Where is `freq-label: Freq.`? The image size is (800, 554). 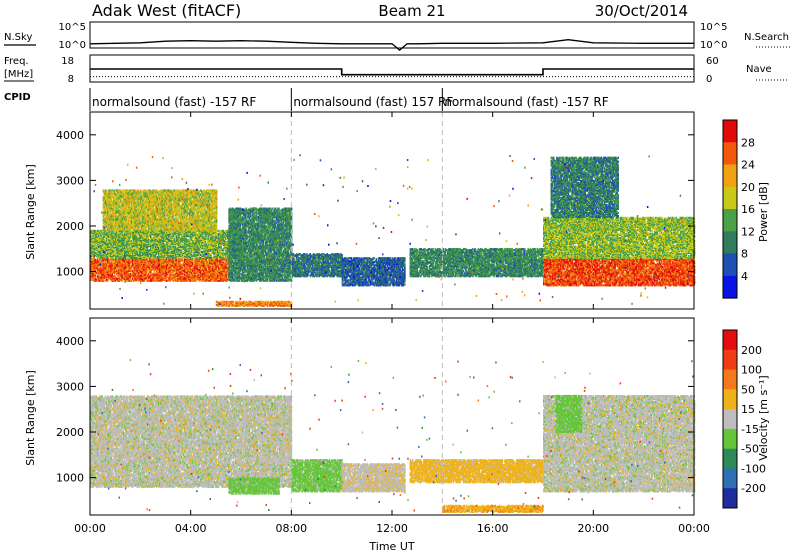
freq-label: Freq. is located at coordinates (16, 61).